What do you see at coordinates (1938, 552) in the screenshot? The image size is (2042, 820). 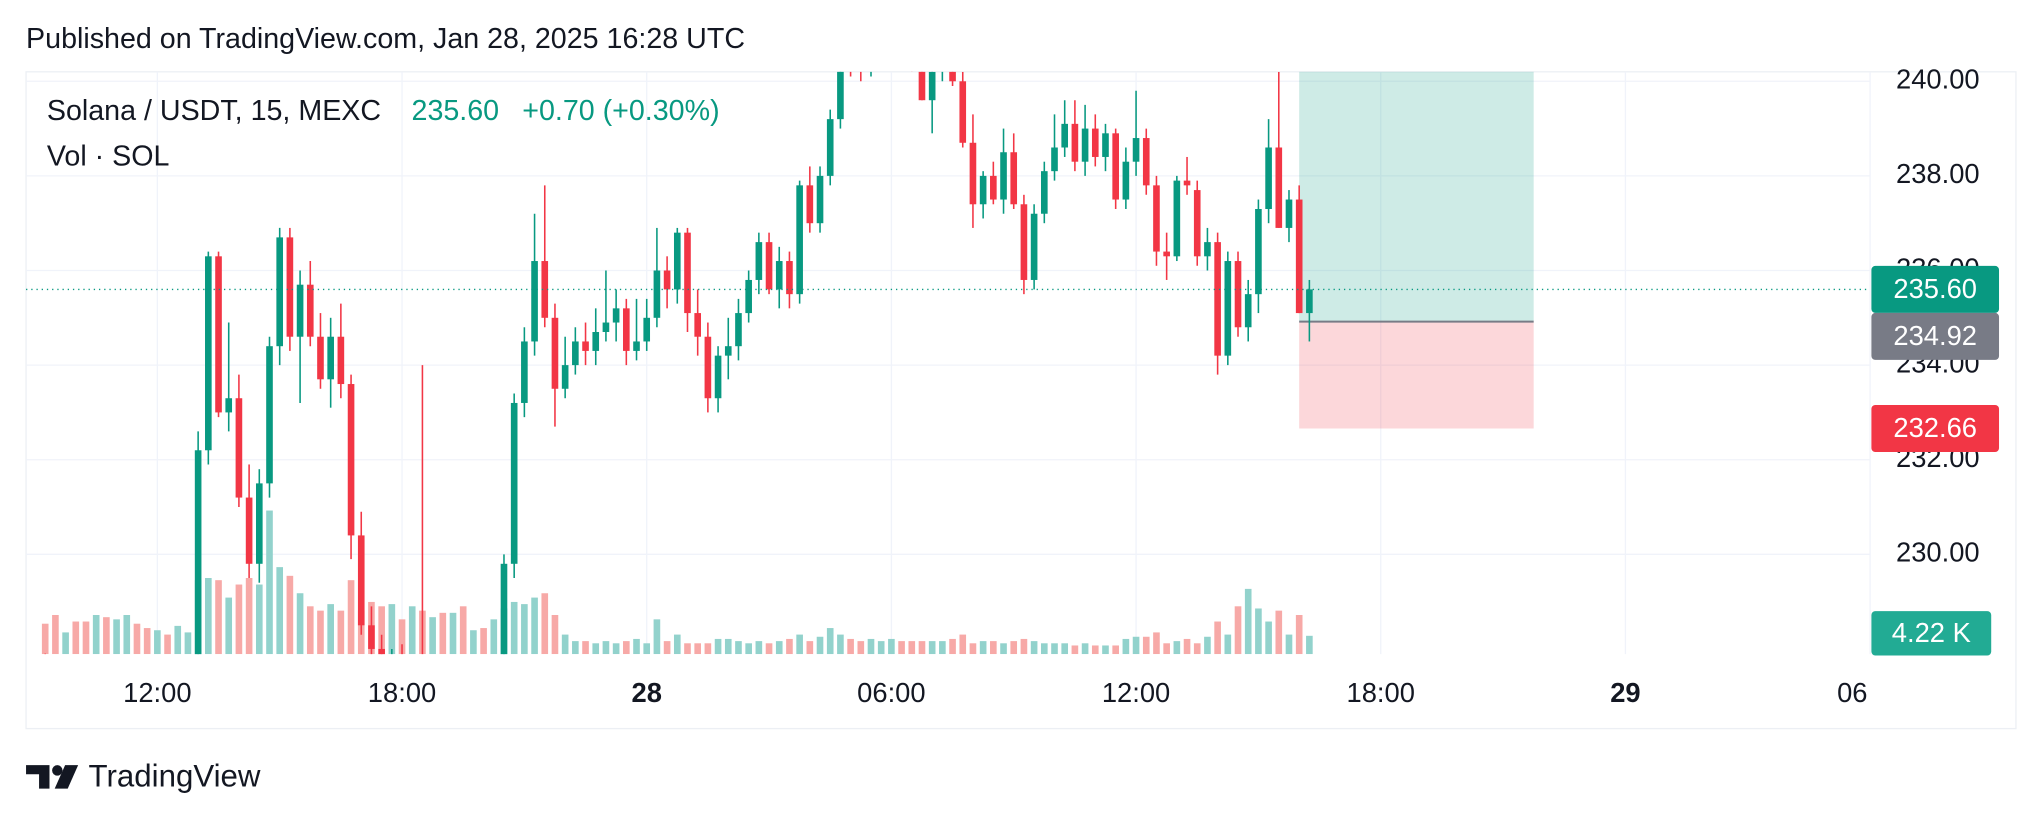 I see `y-tick-label: 230.00` at bounding box center [1938, 552].